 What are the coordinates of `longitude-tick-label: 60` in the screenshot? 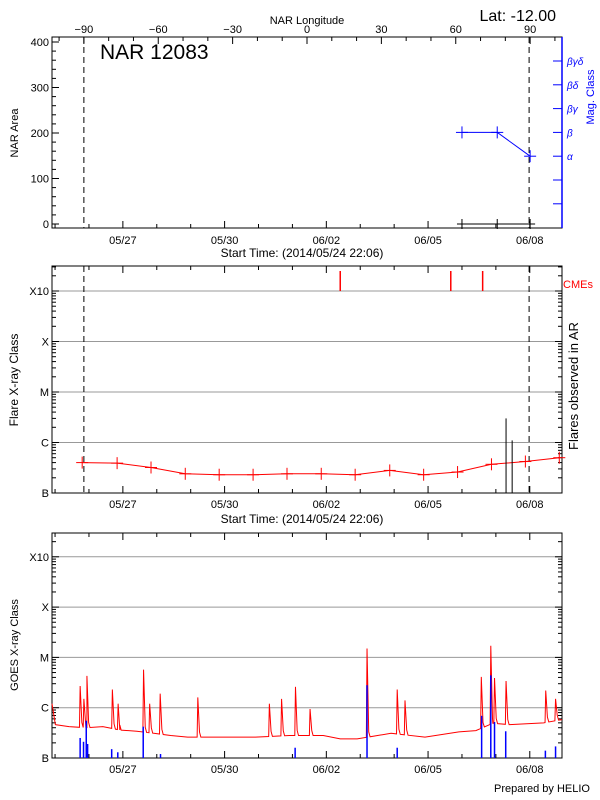 It's located at (456, 30).